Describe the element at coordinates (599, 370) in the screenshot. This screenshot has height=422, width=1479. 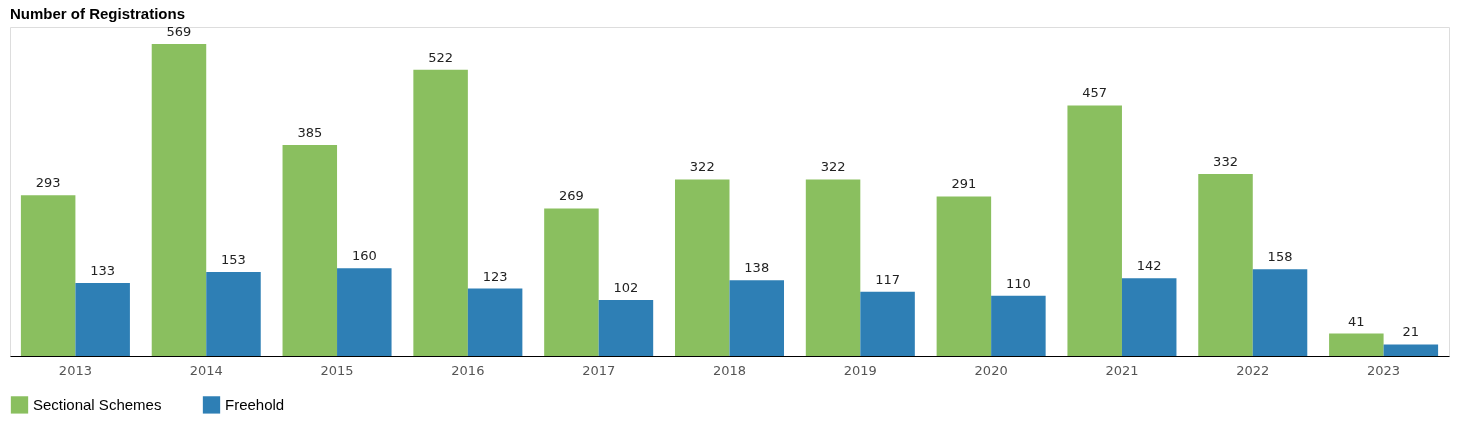
I see `x-tick-label: 2017` at that location.